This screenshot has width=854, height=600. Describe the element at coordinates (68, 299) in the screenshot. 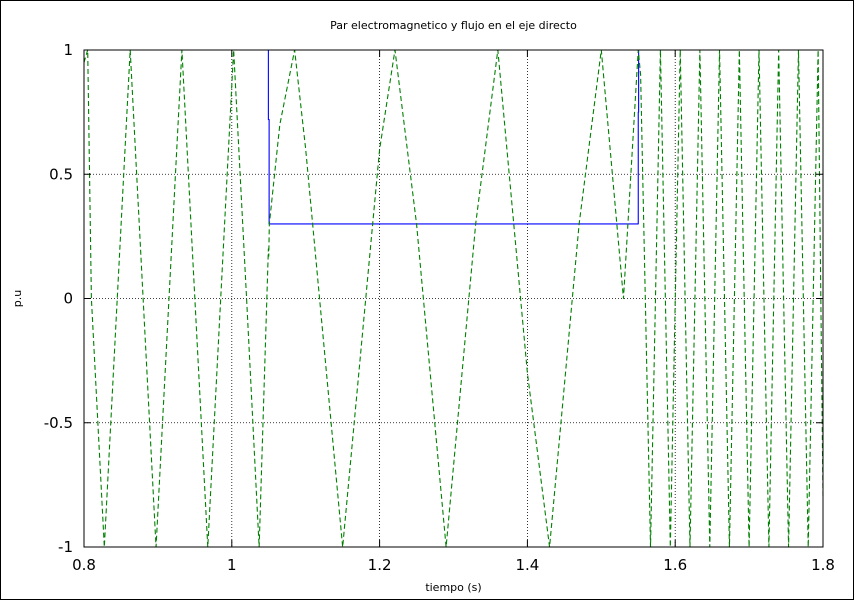

I see `y-tick-label: 0` at that location.